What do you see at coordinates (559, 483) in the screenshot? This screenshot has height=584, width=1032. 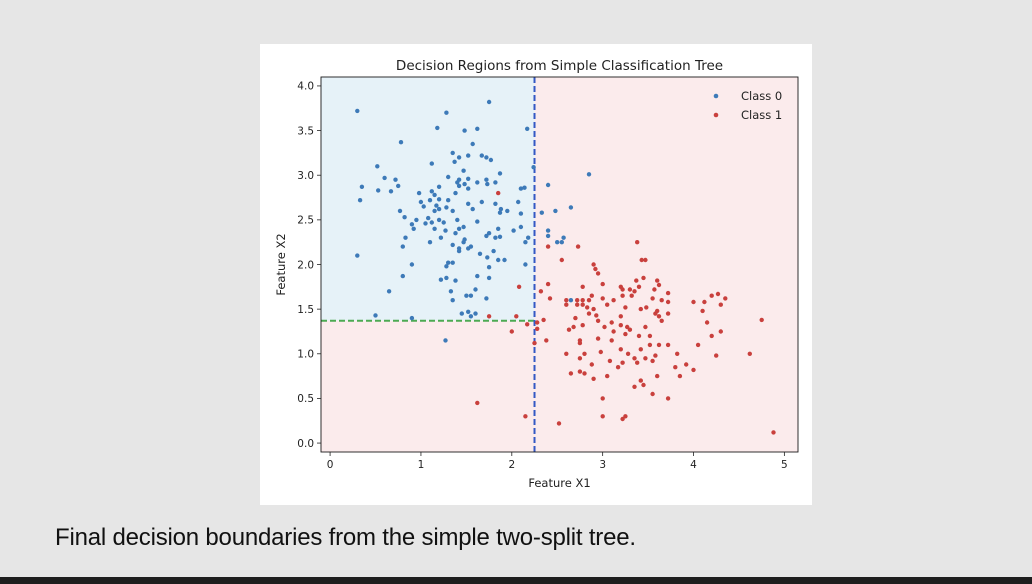 I see `x-axis-label: Feature X1` at bounding box center [559, 483].